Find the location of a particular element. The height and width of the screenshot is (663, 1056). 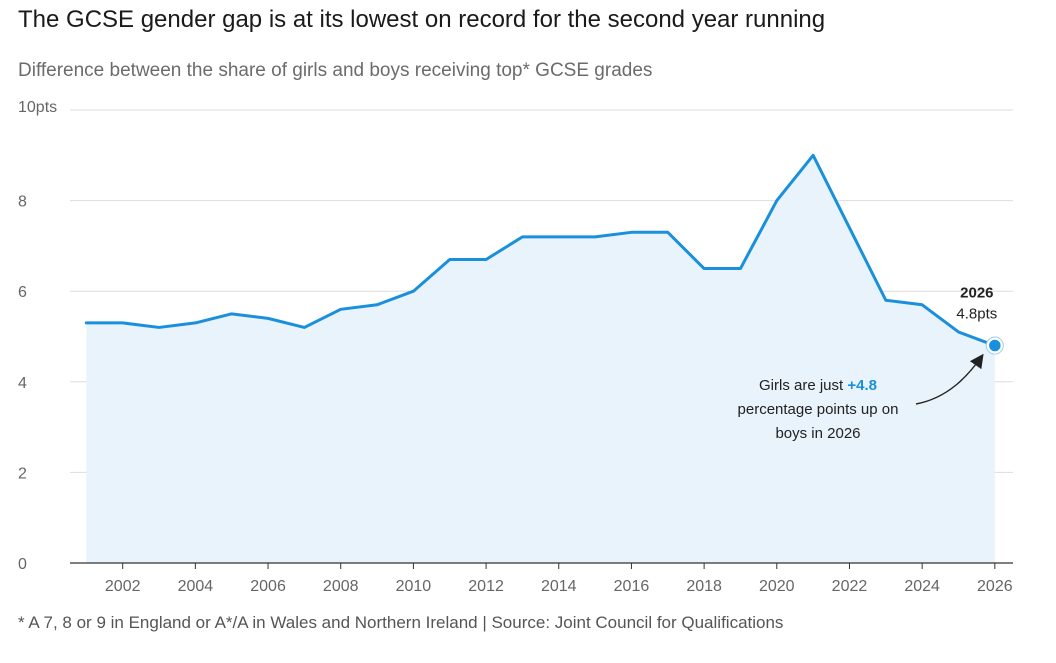

highlight-point is located at coordinates (995, 345).